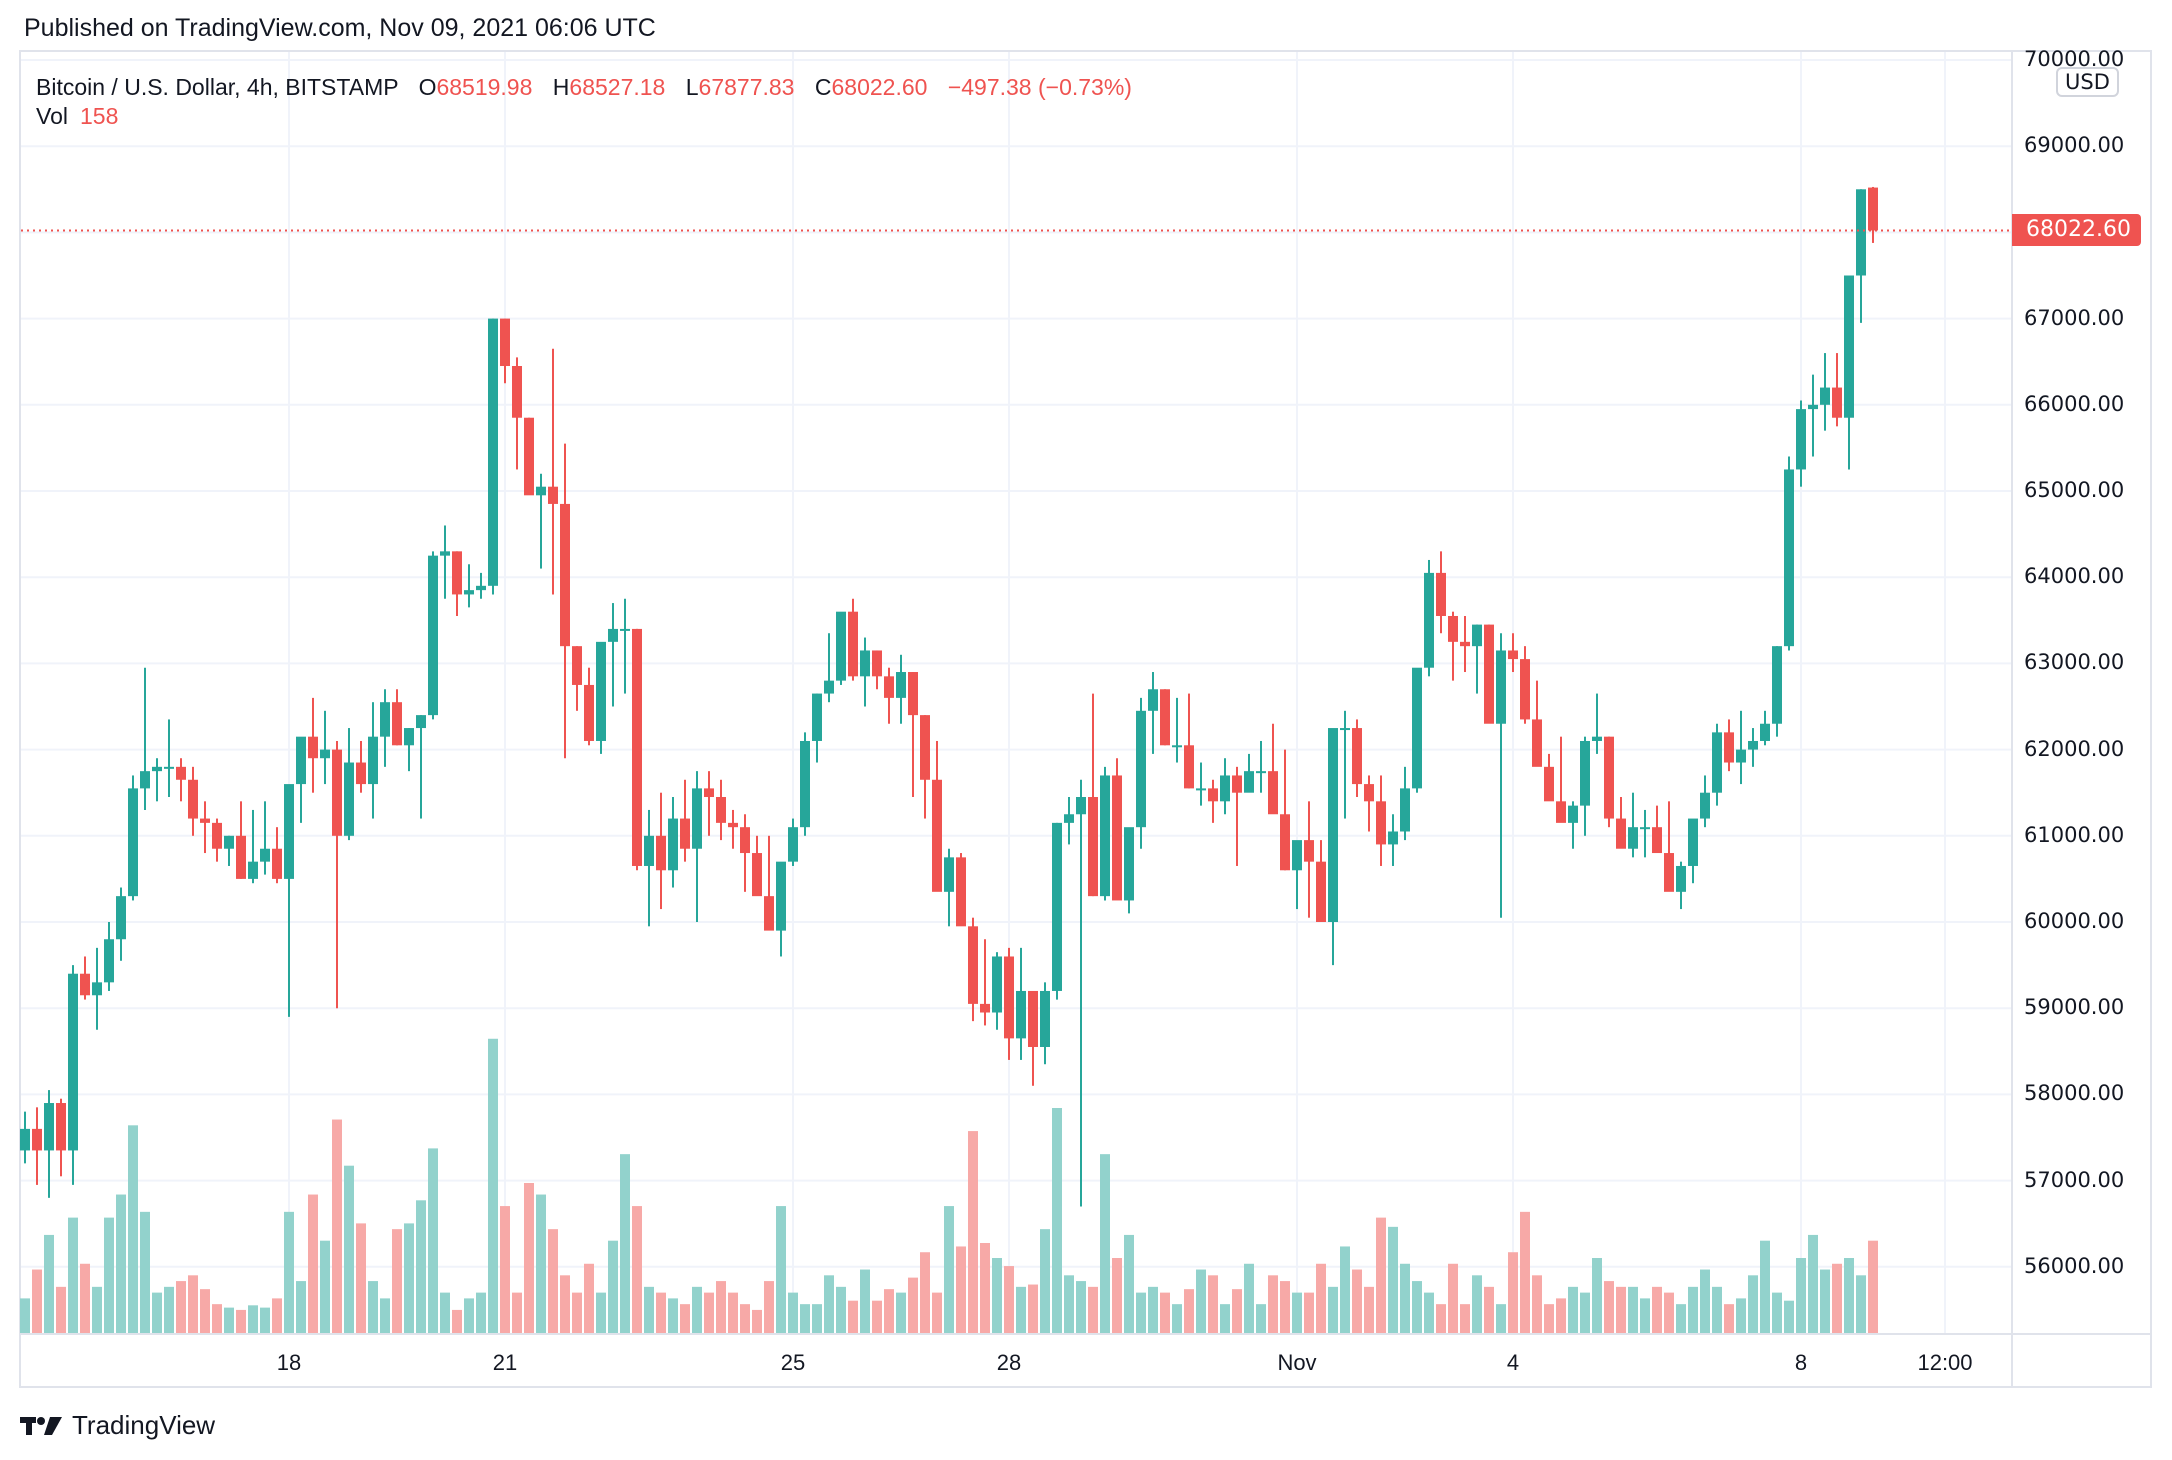  I want to click on low-value: 67877.83, so click(746, 87).